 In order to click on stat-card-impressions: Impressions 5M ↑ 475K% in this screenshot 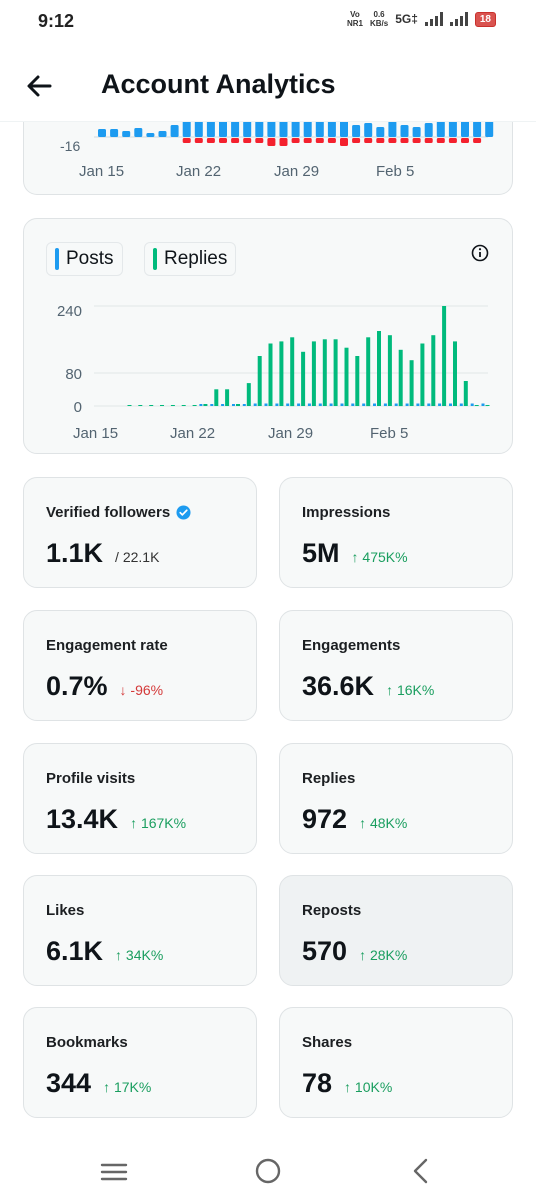, I will do `click(396, 532)`.